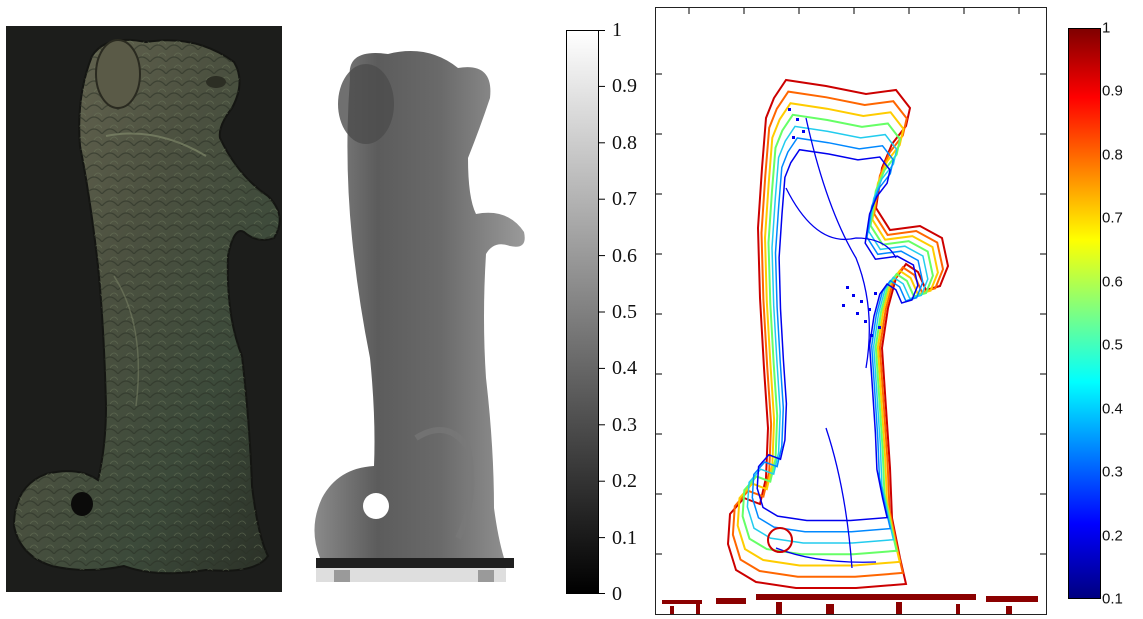 Image resolution: width=1143 pixels, height=619 pixels. Describe the element at coordinates (1112, 155) in the screenshot. I see `jet-tick-label: 0.8` at that location.